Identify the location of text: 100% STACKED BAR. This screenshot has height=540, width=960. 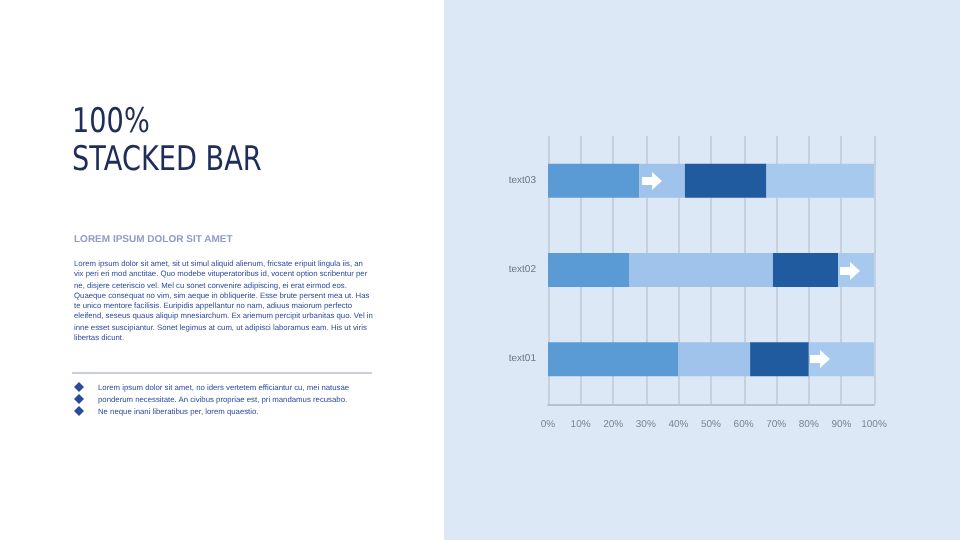
(168, 141).